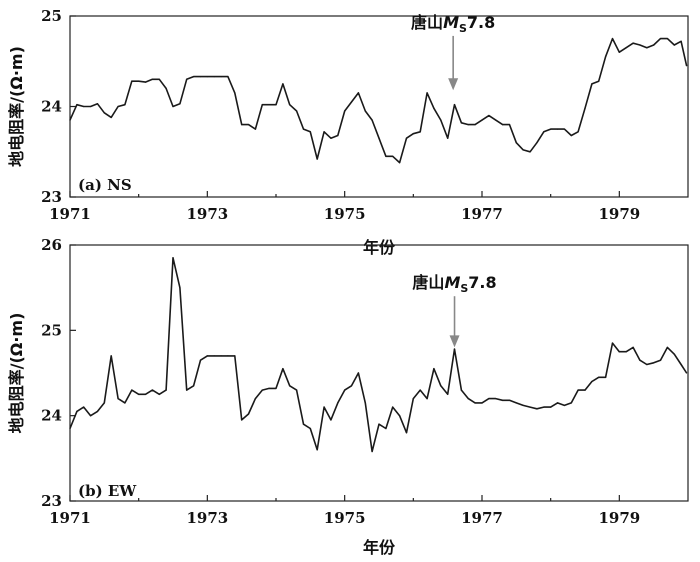  Describe the element at coordinates (482, 214) in the screenshot. I see `x-tick-label: 1977` at that location.